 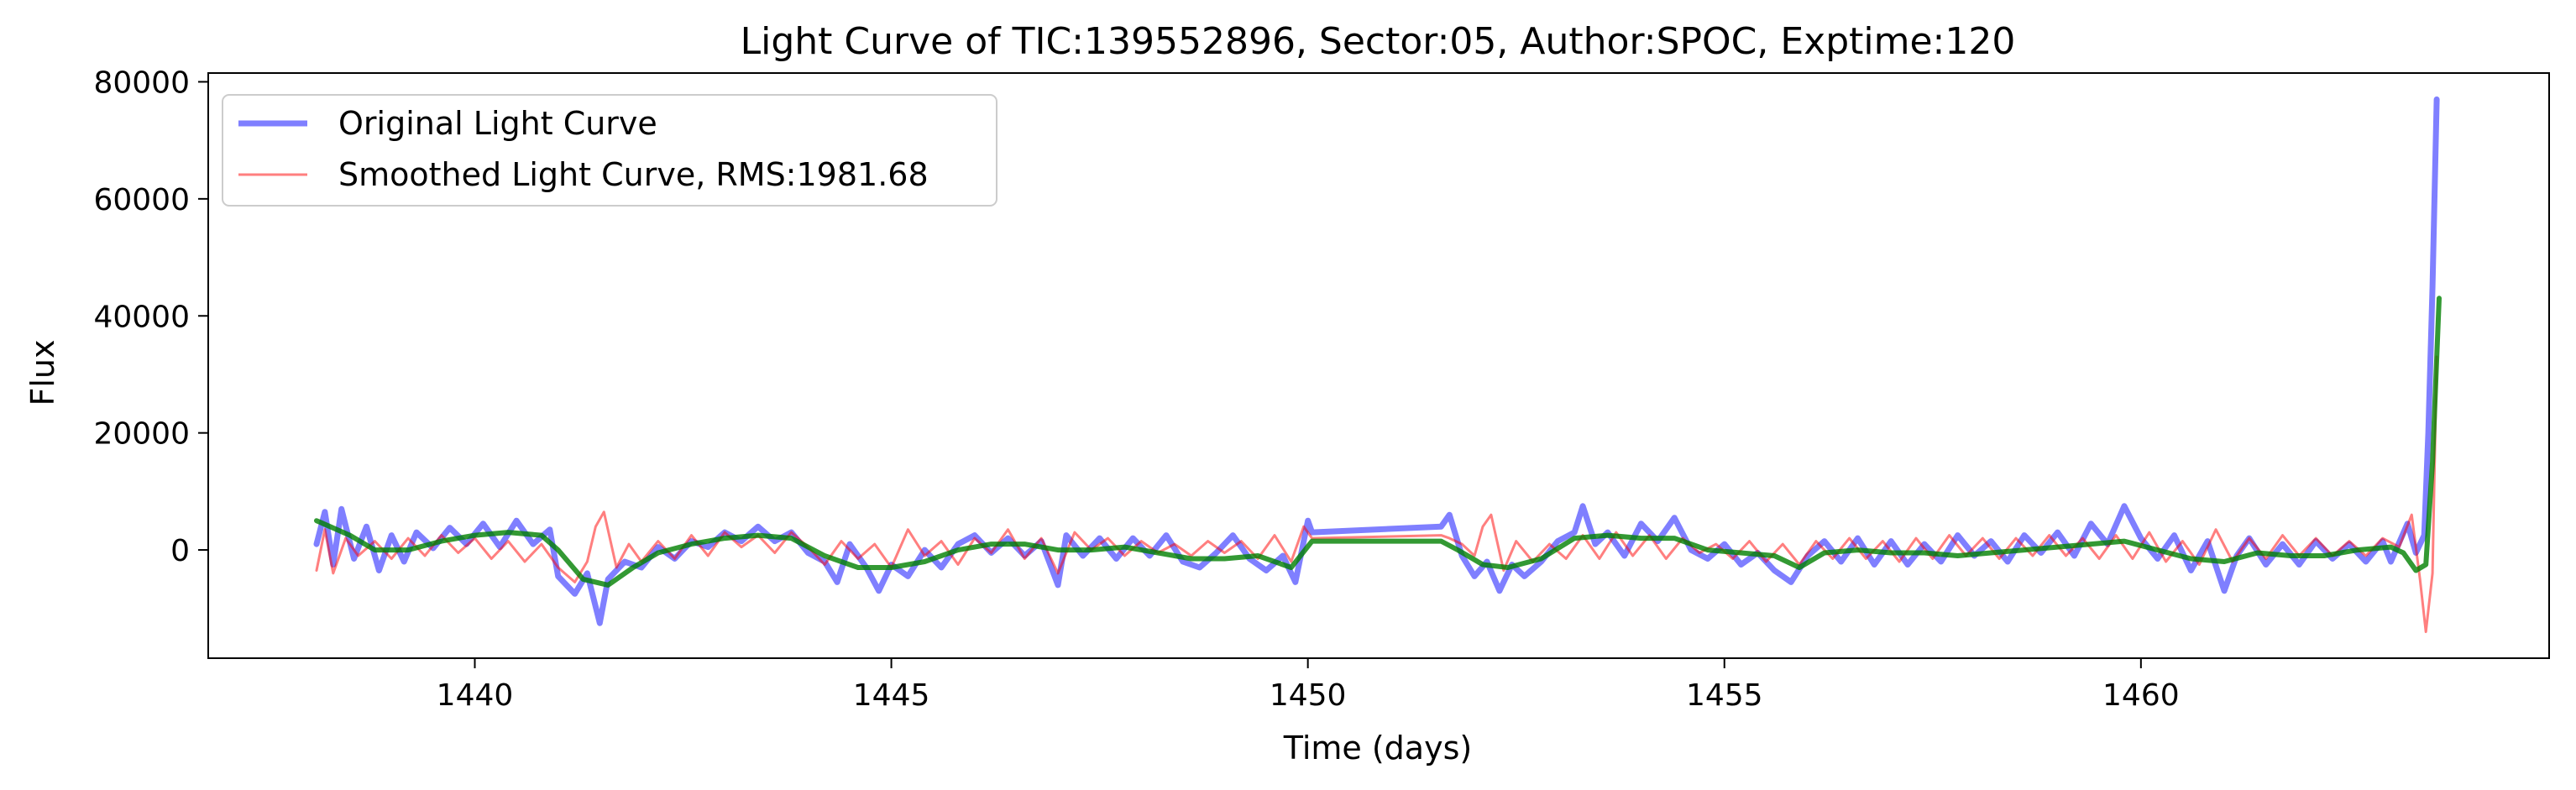 What do you see at coordinates (2141, 695) in the screenshot?
I see `x-tick-label: 1460` at bounding box center [2141, 695].